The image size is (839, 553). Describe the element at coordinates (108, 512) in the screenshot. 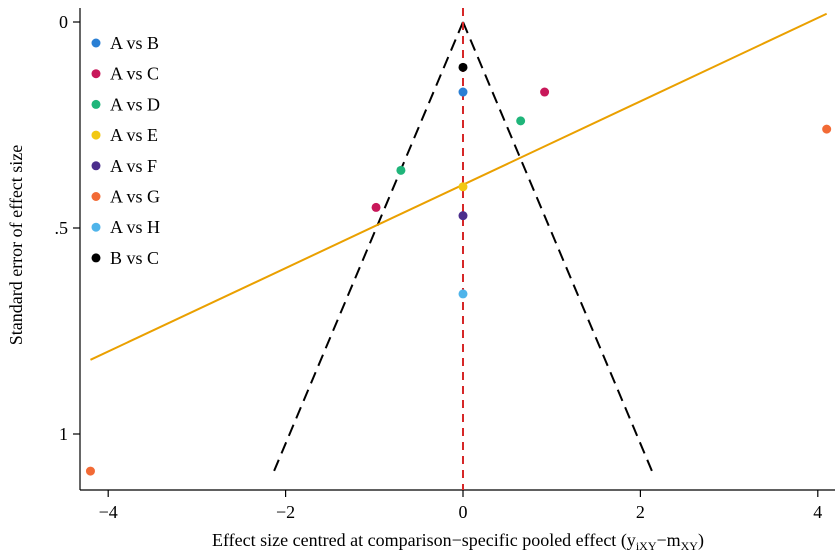

I see `x-tick-label: −4` at that location.